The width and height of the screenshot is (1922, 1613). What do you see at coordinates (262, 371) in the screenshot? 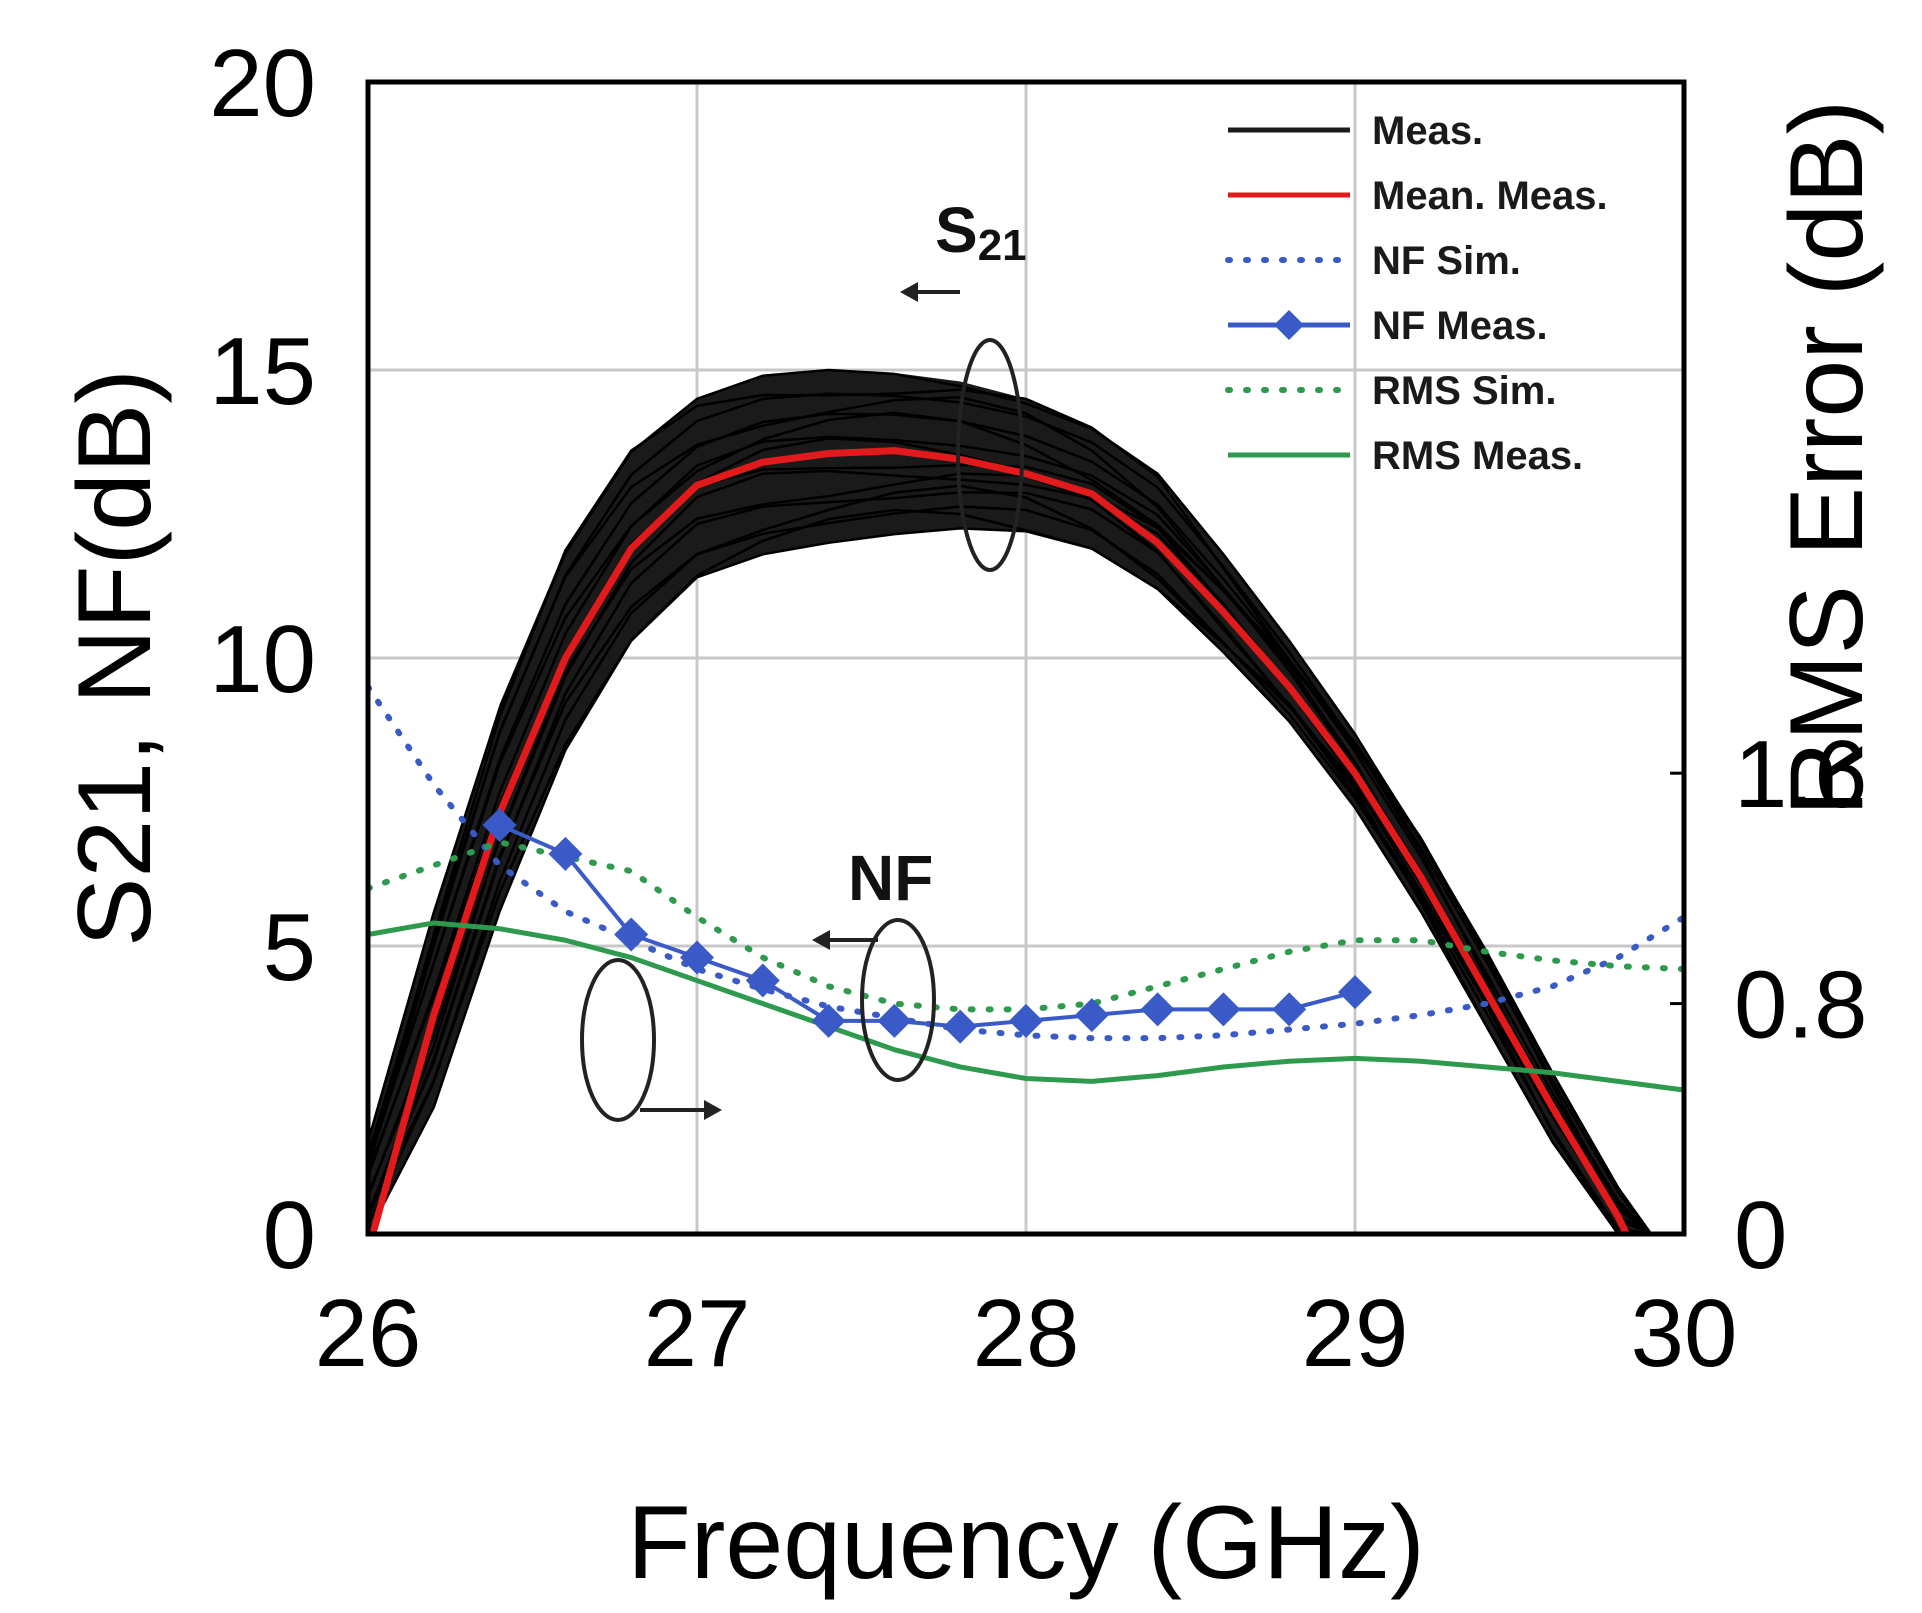
I see `y-left-tick-label: 15` at bounding box center [262, 371].